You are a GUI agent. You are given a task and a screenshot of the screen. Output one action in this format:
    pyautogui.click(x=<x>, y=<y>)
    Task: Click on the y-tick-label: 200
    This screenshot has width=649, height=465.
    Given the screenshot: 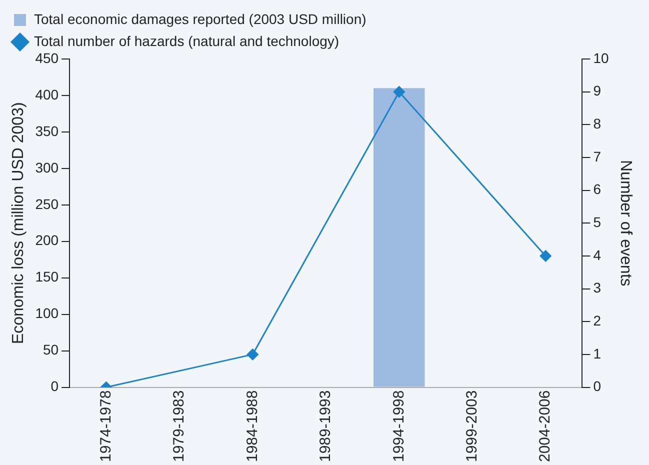 What is the action you would take?
    pyautogui.click(x=47, y=240)
    